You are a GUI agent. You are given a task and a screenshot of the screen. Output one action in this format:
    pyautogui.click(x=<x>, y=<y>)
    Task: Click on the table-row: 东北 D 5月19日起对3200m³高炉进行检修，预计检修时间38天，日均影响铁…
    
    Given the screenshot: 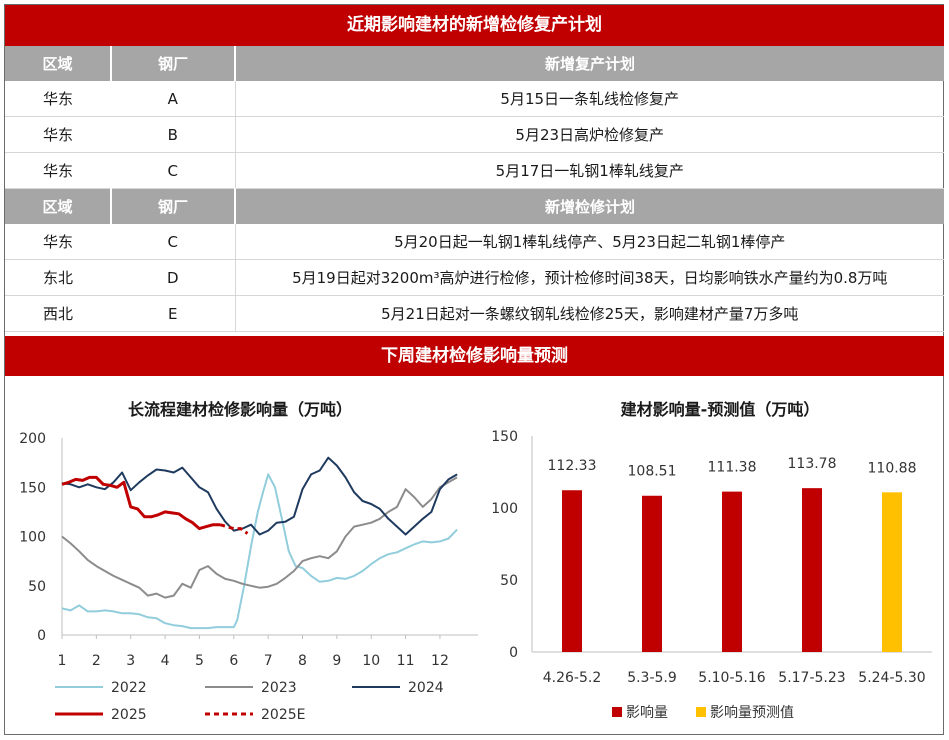 What is the action you would take?
    pyautogui.click(x=474, y=277)
    